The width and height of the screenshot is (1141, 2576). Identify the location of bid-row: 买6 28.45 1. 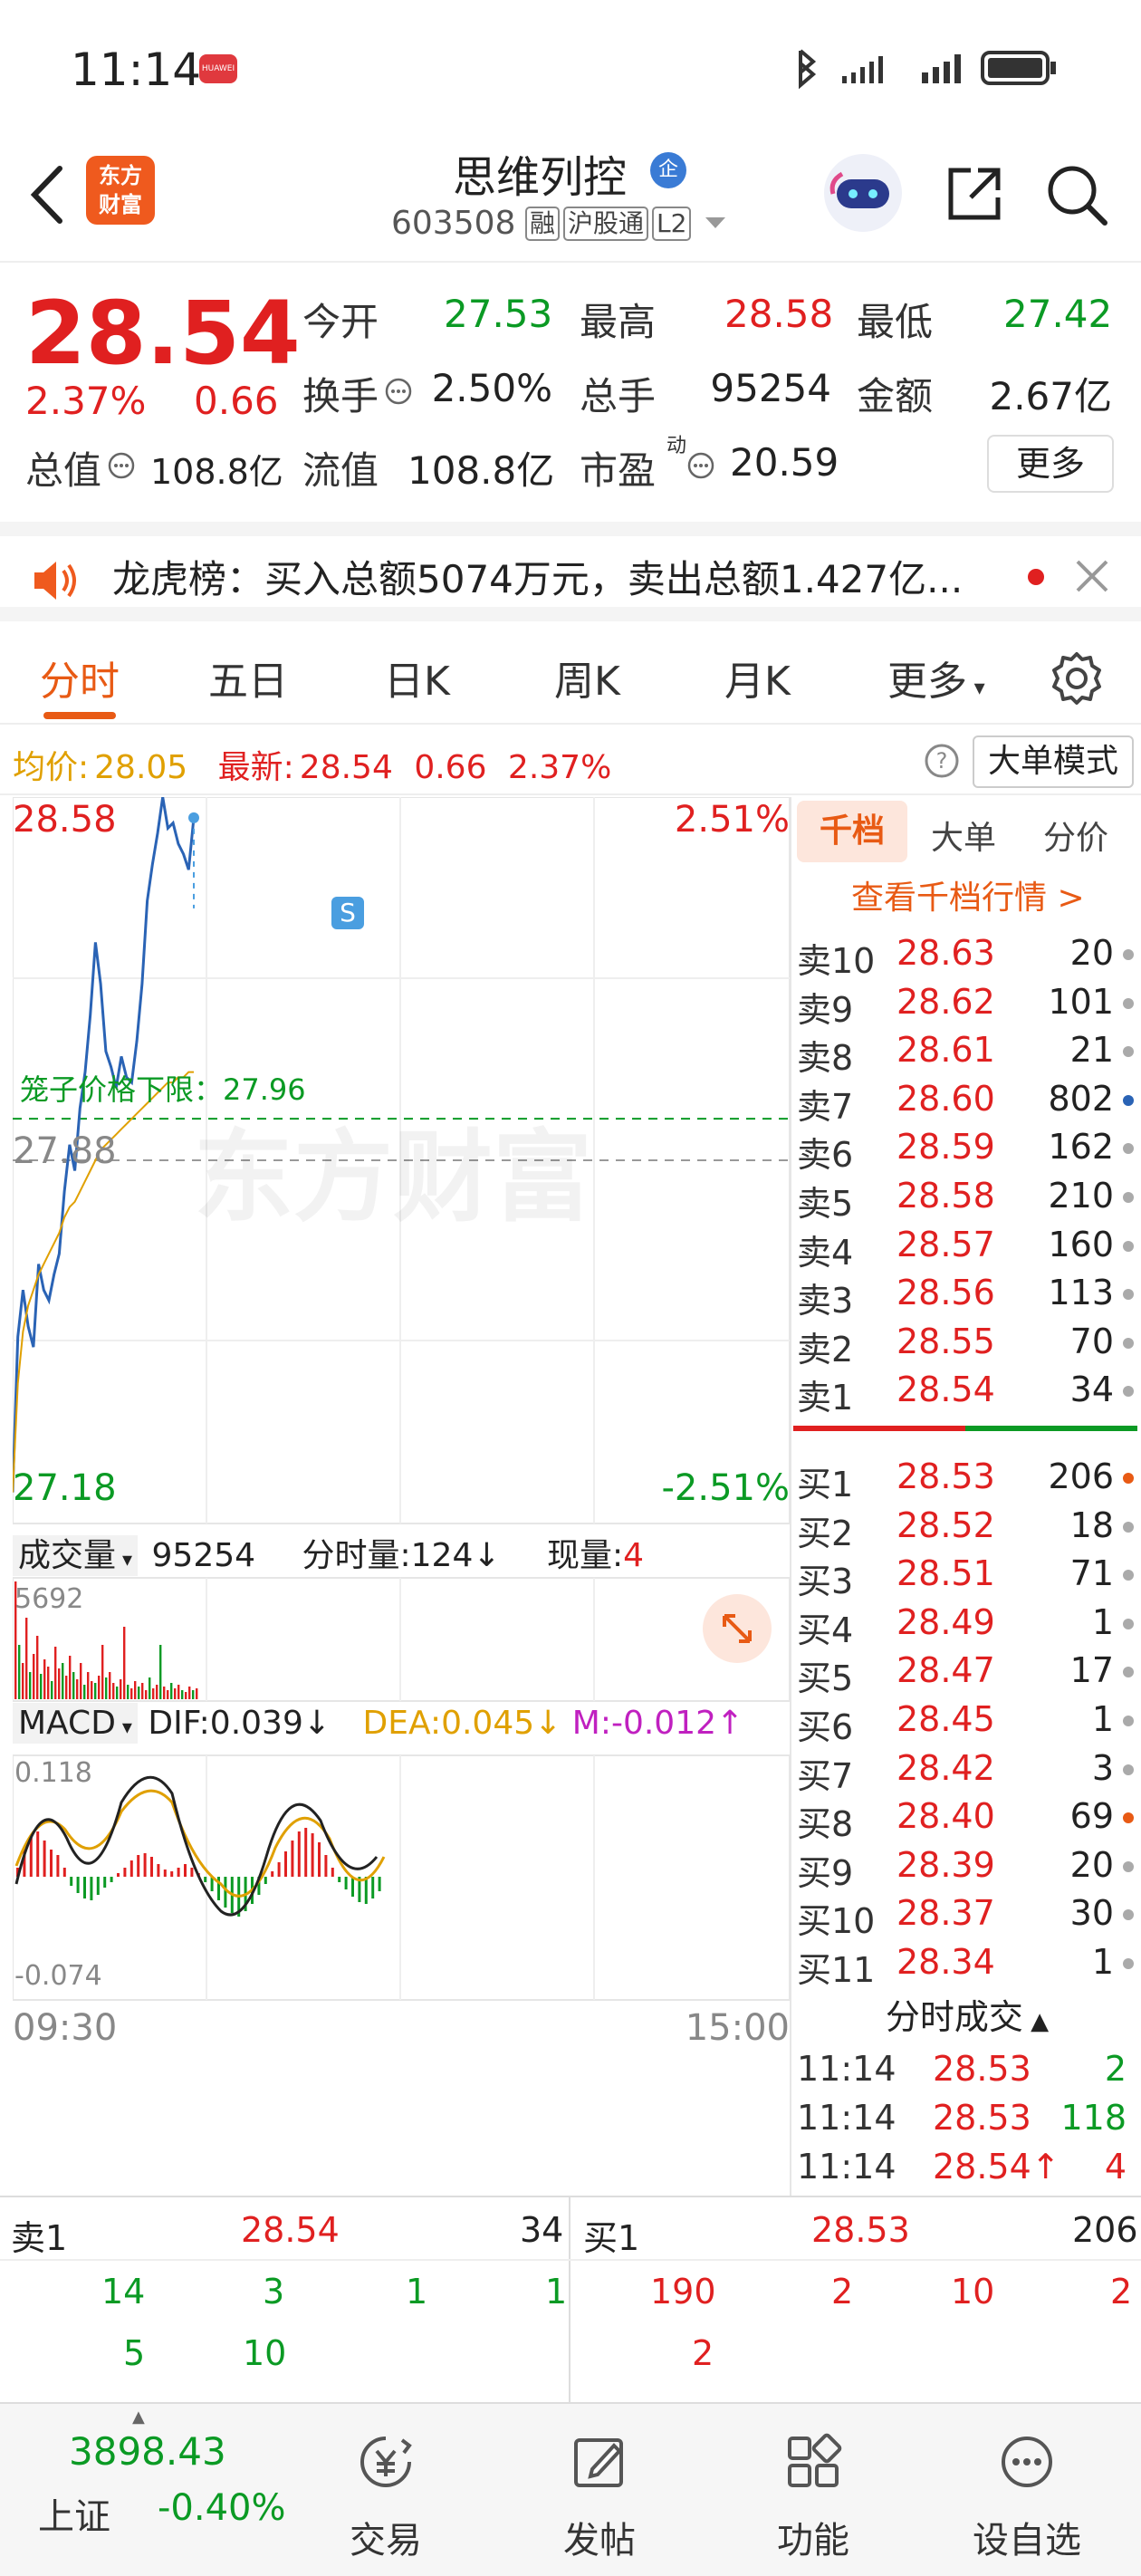
(965, 1723).